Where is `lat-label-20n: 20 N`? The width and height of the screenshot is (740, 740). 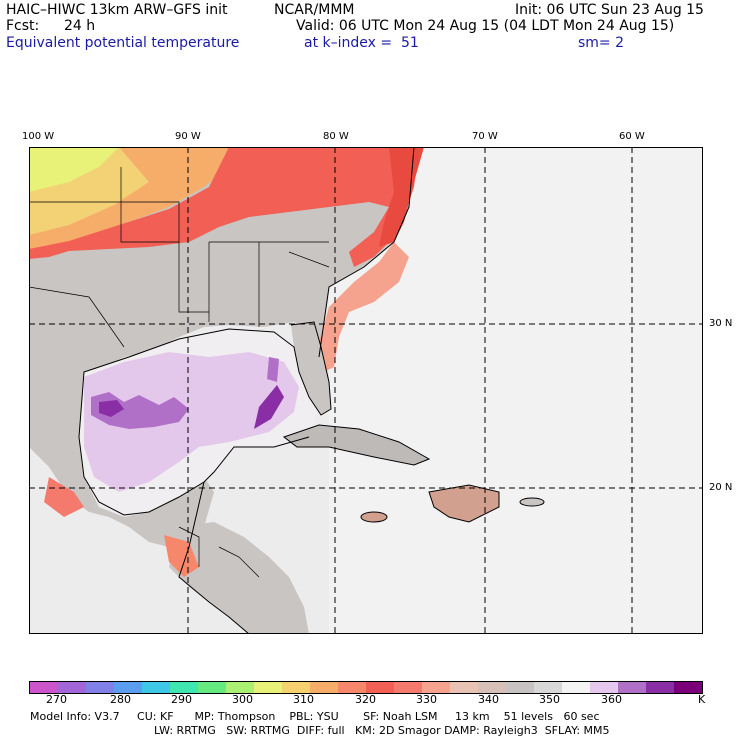 lat-label-20n: 20 N is located at coordinates (721, 487).